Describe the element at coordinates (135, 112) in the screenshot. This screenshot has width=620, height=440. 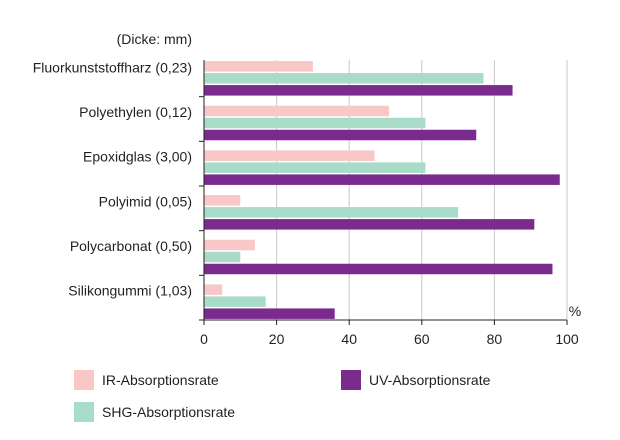
I see `category-label-1: Polyethylen (0,12)` at that location.